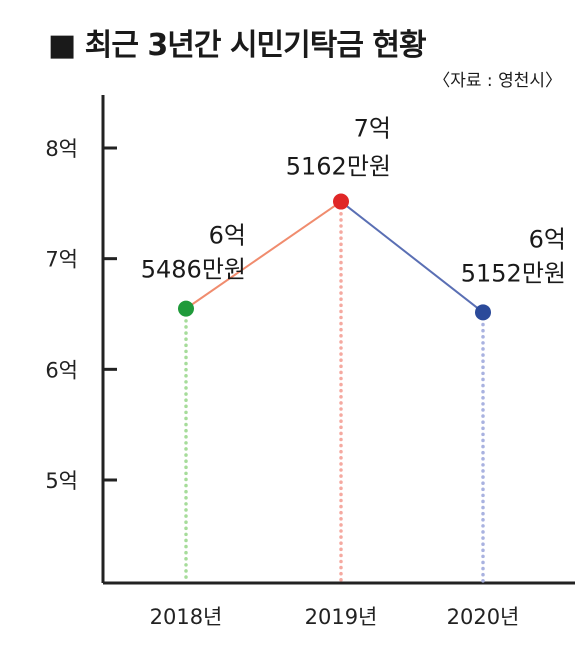 Image resolution: width=580 pixels, height=667 pixels. What do you see at coordinates (193, 270) in the screenshot?
I see `data-label-manwon: 5486만원` at bounding box center [193, 270].